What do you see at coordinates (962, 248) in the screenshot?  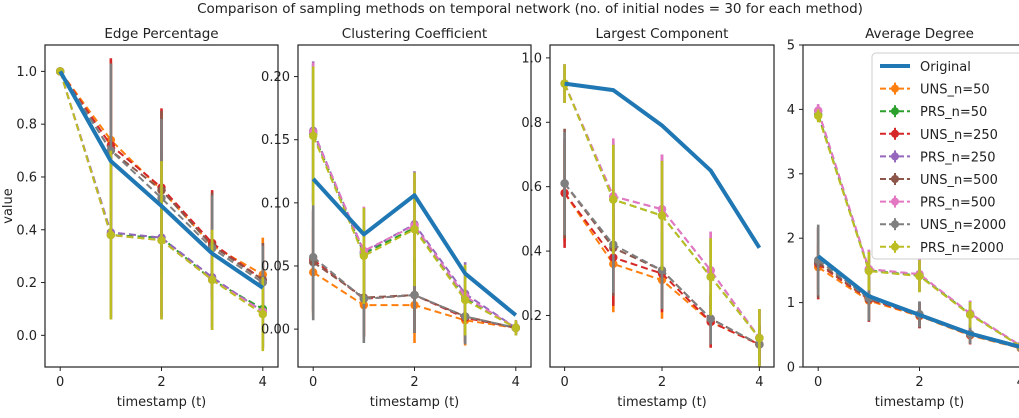 I see `legend-label: PRS_n=2000` at bounding box center [962, 248].